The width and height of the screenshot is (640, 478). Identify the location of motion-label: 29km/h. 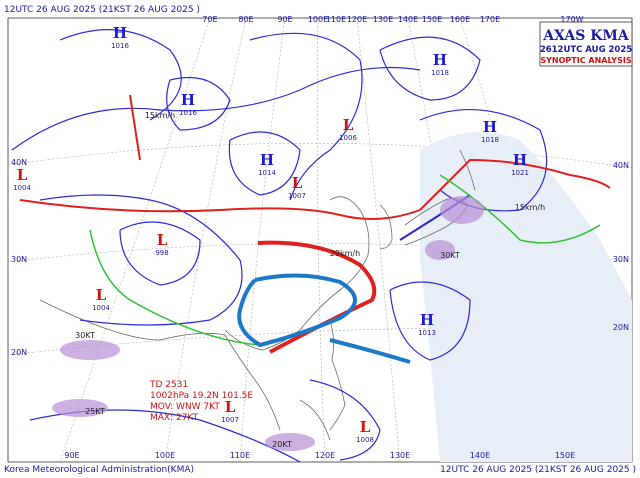
(345, 253).